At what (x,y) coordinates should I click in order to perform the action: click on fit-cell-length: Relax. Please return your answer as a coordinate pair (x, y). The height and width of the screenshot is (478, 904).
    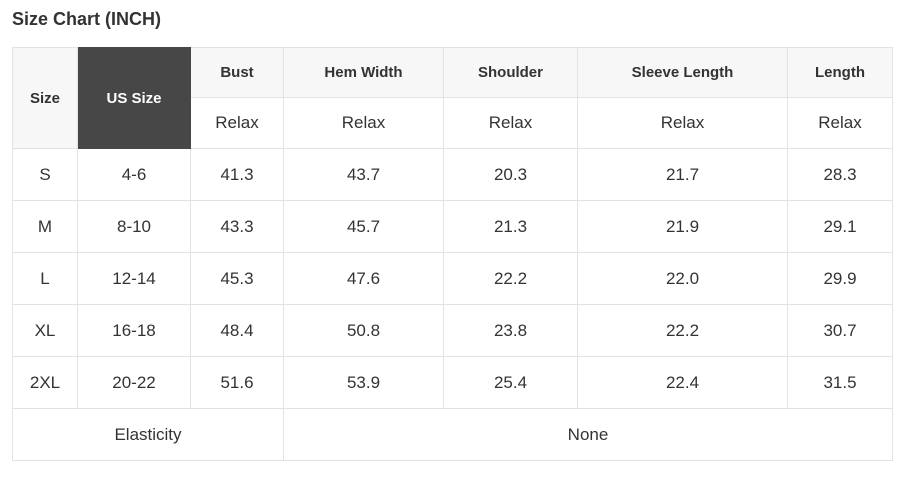
    Looking at the image, I should click on (840, 123).